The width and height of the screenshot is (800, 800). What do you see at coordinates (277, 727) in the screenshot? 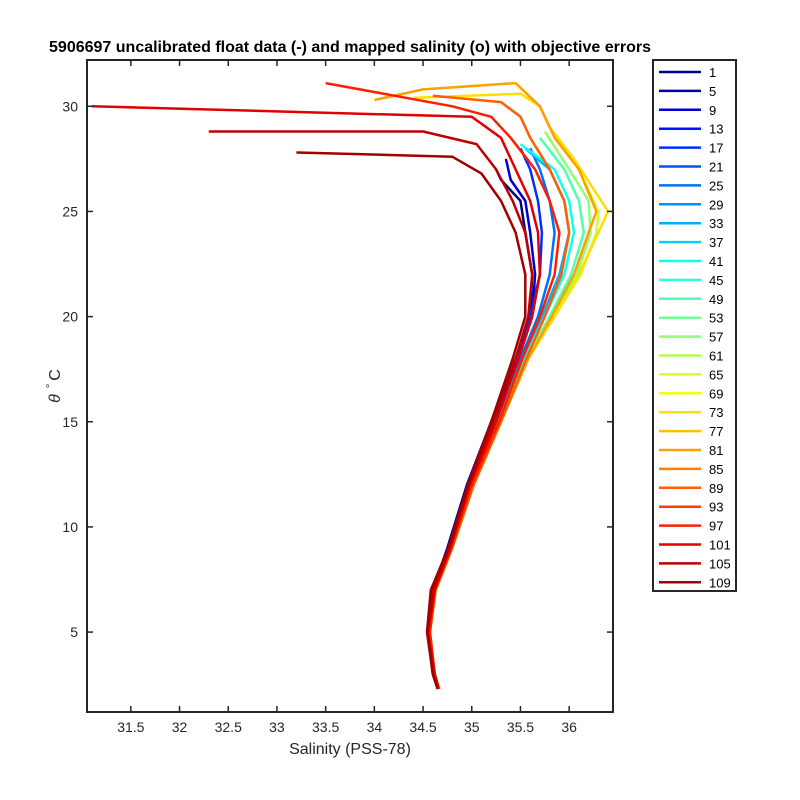
I see `x-tick-label: 33` at bounding box center [277, 727].